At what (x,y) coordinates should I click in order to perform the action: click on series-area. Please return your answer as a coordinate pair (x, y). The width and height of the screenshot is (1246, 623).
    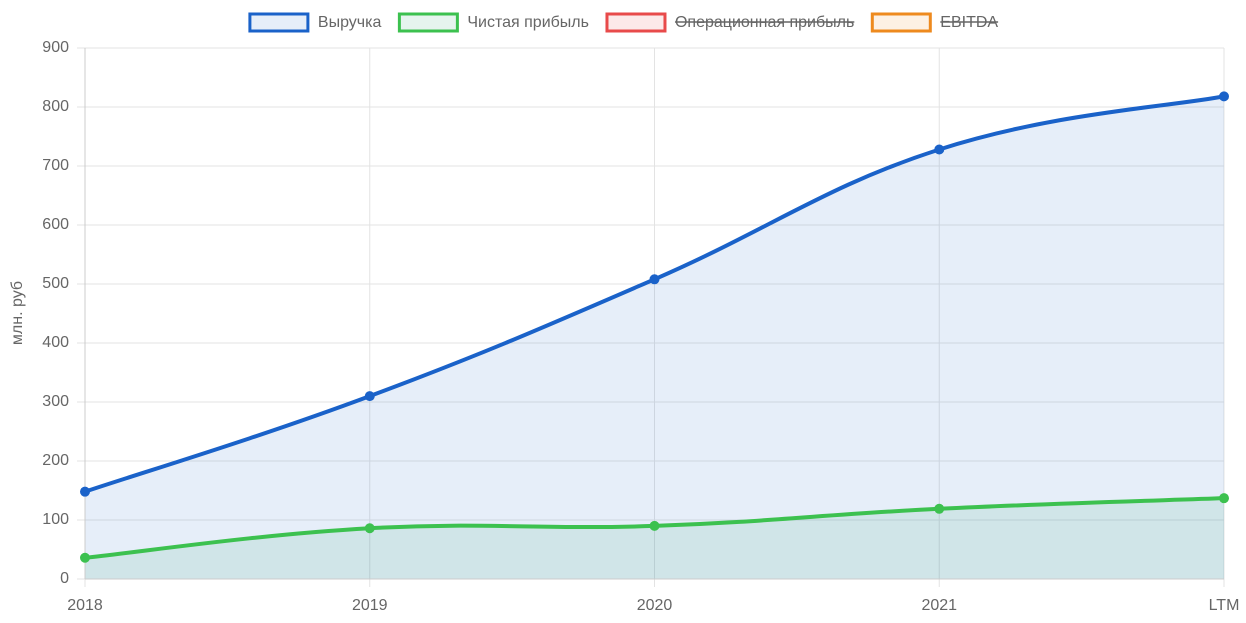
    Looking at the image, I should click on (654, 538).